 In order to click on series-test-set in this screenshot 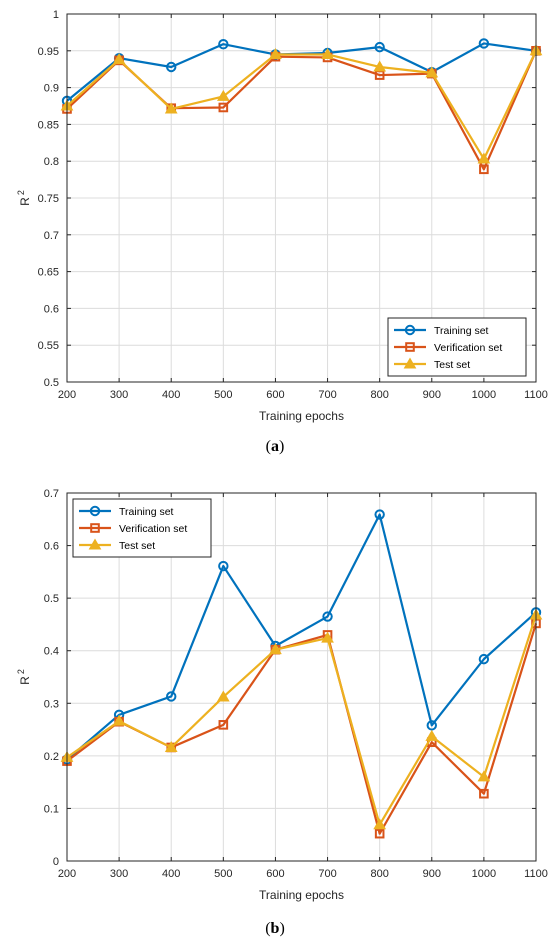, I will do `click(301, 104)`.